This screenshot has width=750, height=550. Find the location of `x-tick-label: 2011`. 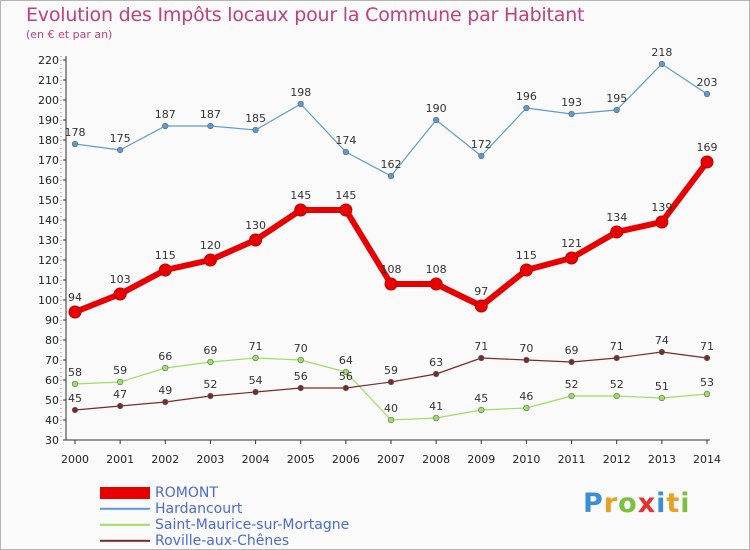

x-tick-label: 2011 is located at coordinates (572, 459).